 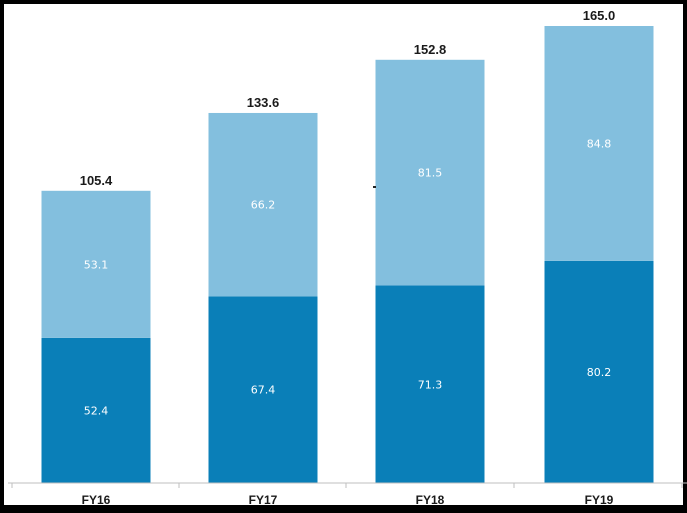 I want to click on total-value-label: 152.8, so click(x=430, y=49).